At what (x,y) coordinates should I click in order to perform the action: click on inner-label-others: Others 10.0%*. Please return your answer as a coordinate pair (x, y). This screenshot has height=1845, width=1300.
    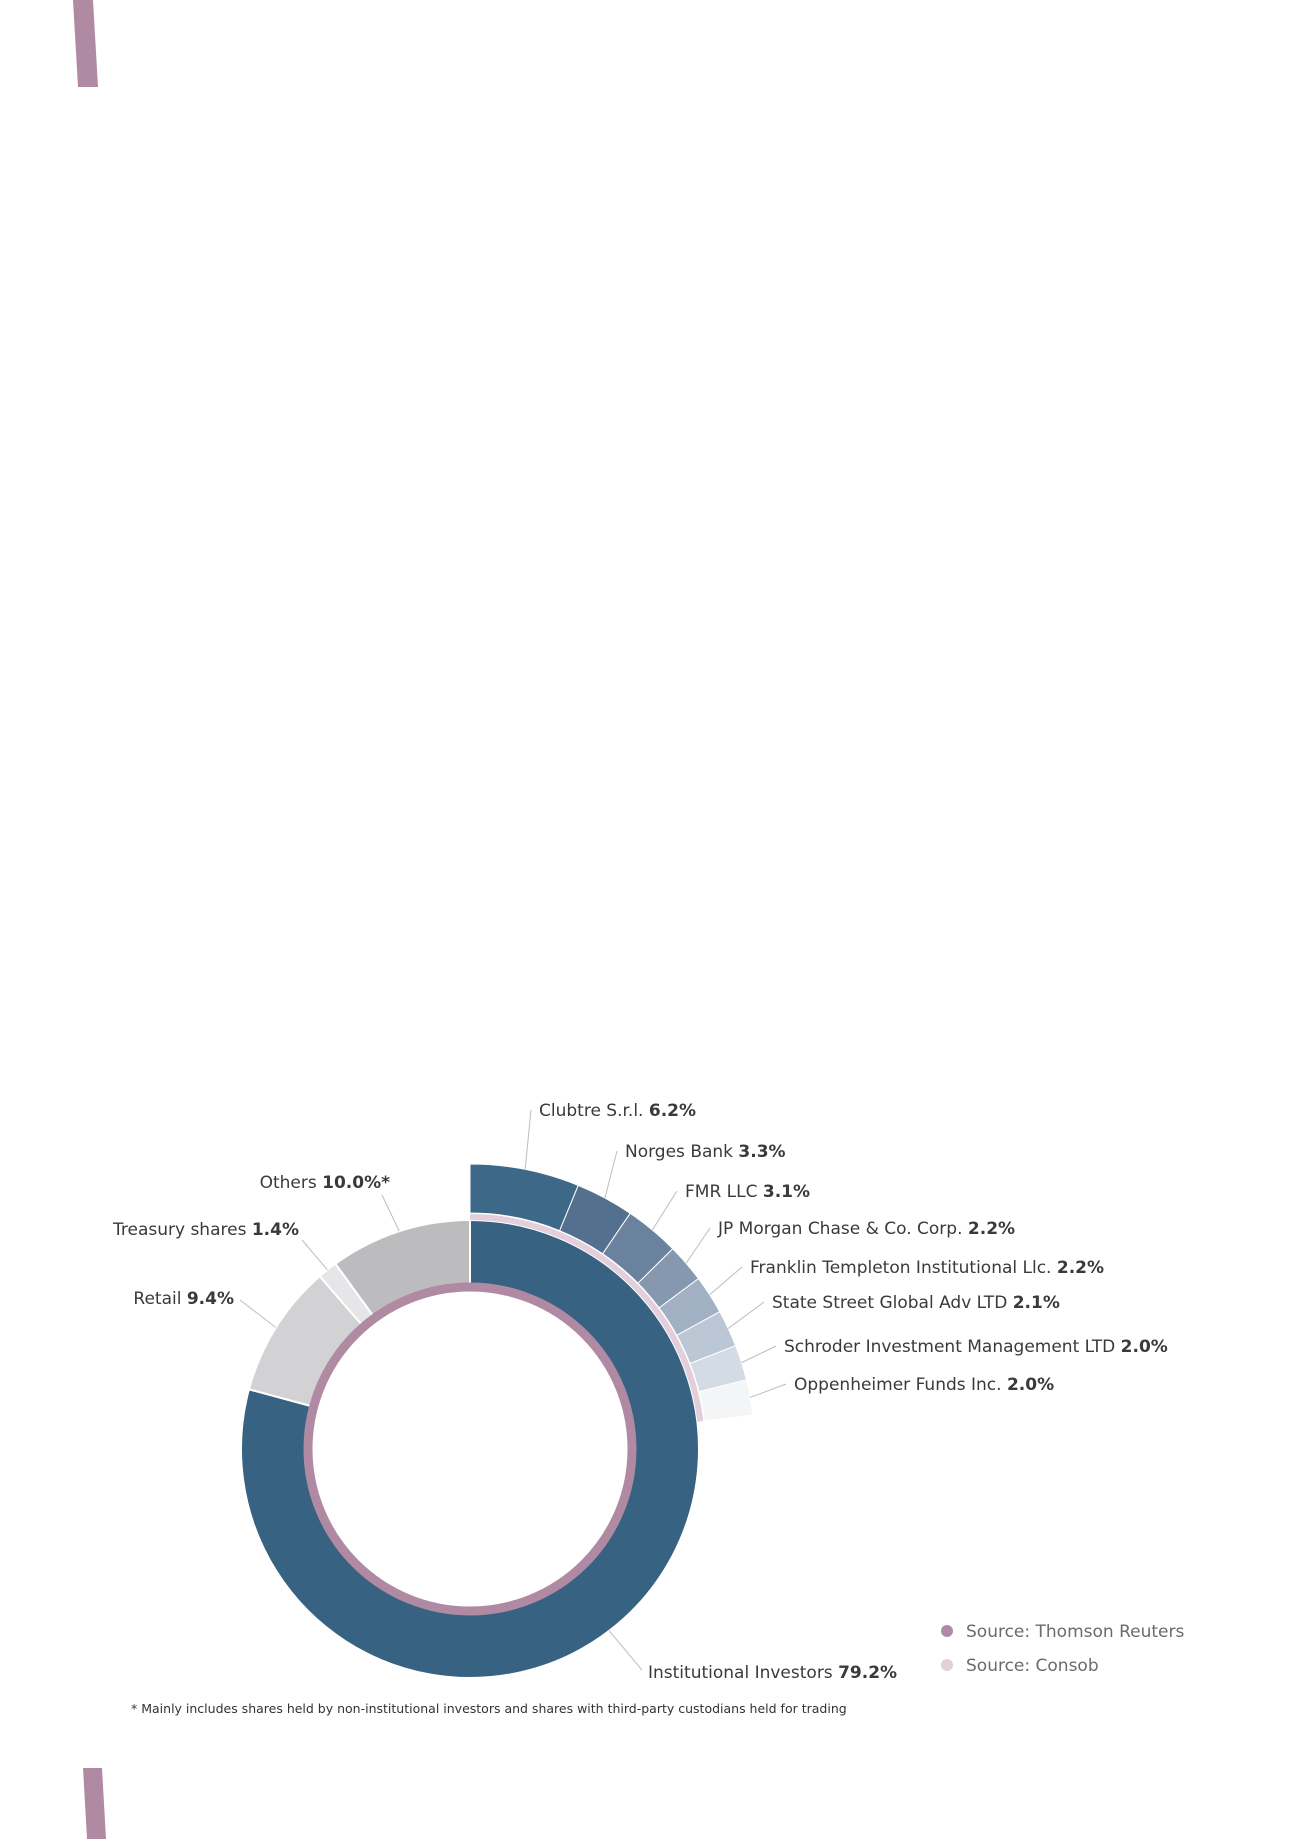
    Looking at the image, I should click on (325, 1183).